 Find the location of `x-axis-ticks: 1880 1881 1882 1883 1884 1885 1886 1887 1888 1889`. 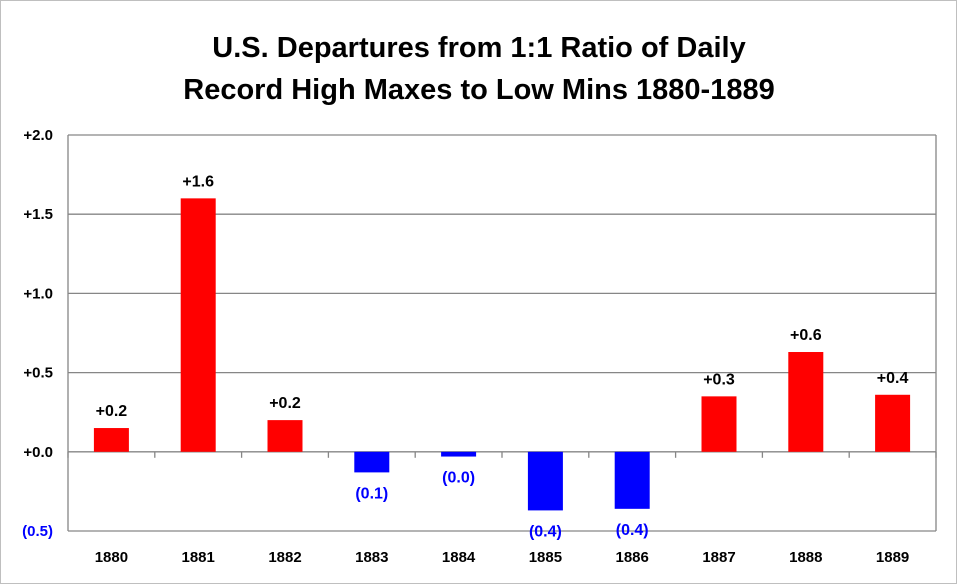

x-axis-ticks: 1880 1881 1882 1883 1884 1885 1886 1887 1888 1889 is located at coordinates (502, 557).